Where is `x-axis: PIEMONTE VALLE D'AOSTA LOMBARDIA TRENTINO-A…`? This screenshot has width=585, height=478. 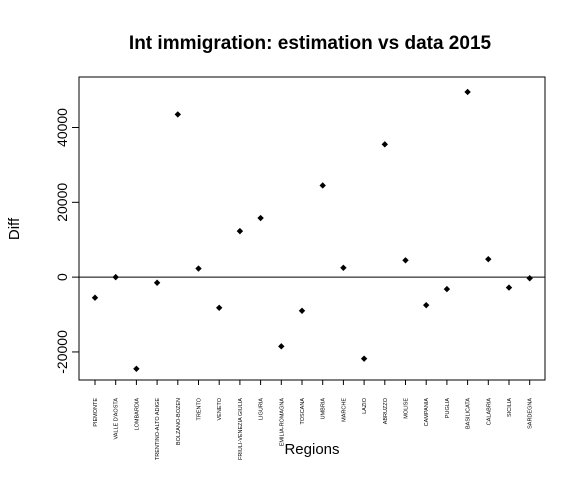
x-axis: PIEMONTE VALLE D'AOSTA LOMBARDIA TRENTINO-A… is located at coordinates (313, 420).